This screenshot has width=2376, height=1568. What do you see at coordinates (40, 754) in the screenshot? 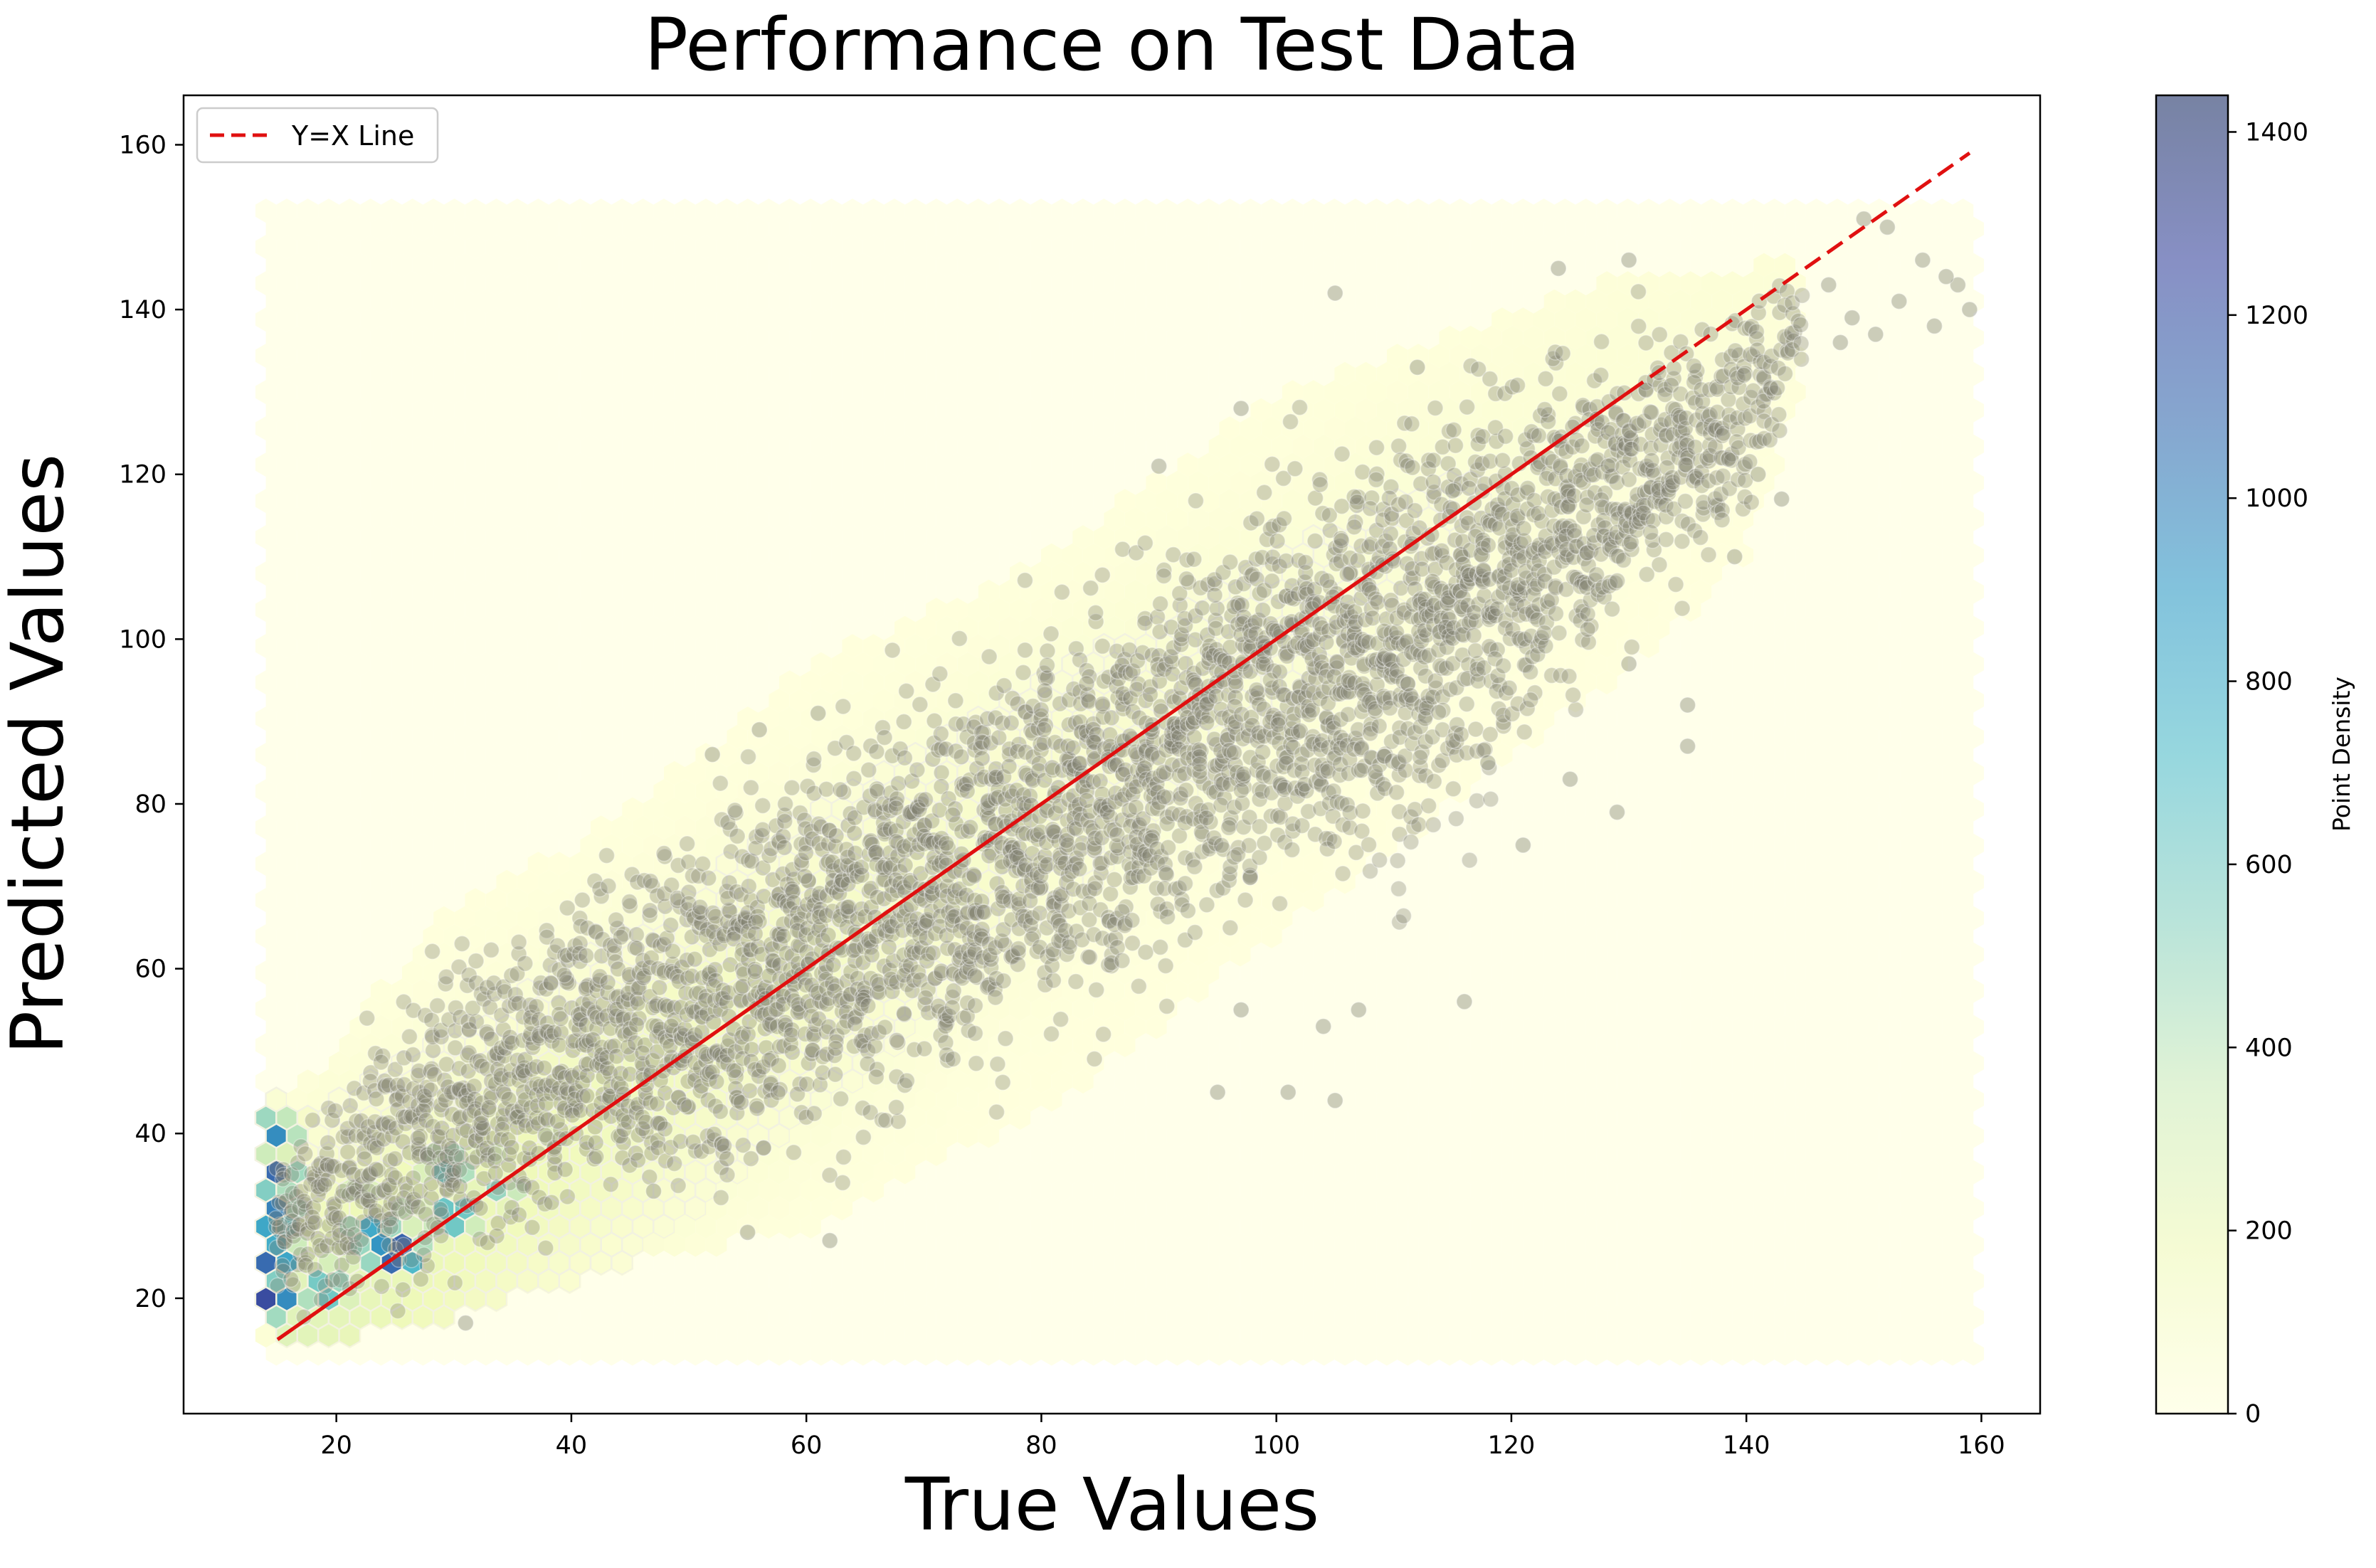
I see `y-axis-label: Predicted Values` at bounding box center [40, 754].